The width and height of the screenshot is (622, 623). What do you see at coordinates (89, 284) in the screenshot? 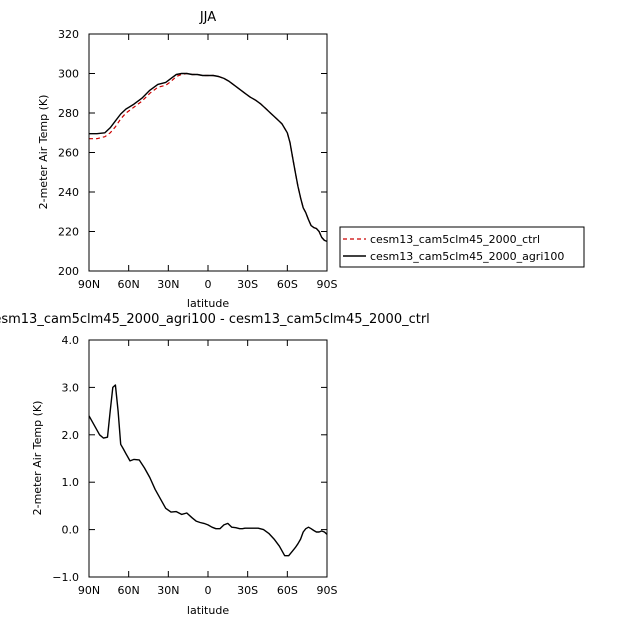
I see `top-chart-xtick-label: 90N` at bounding box center [89, 284].